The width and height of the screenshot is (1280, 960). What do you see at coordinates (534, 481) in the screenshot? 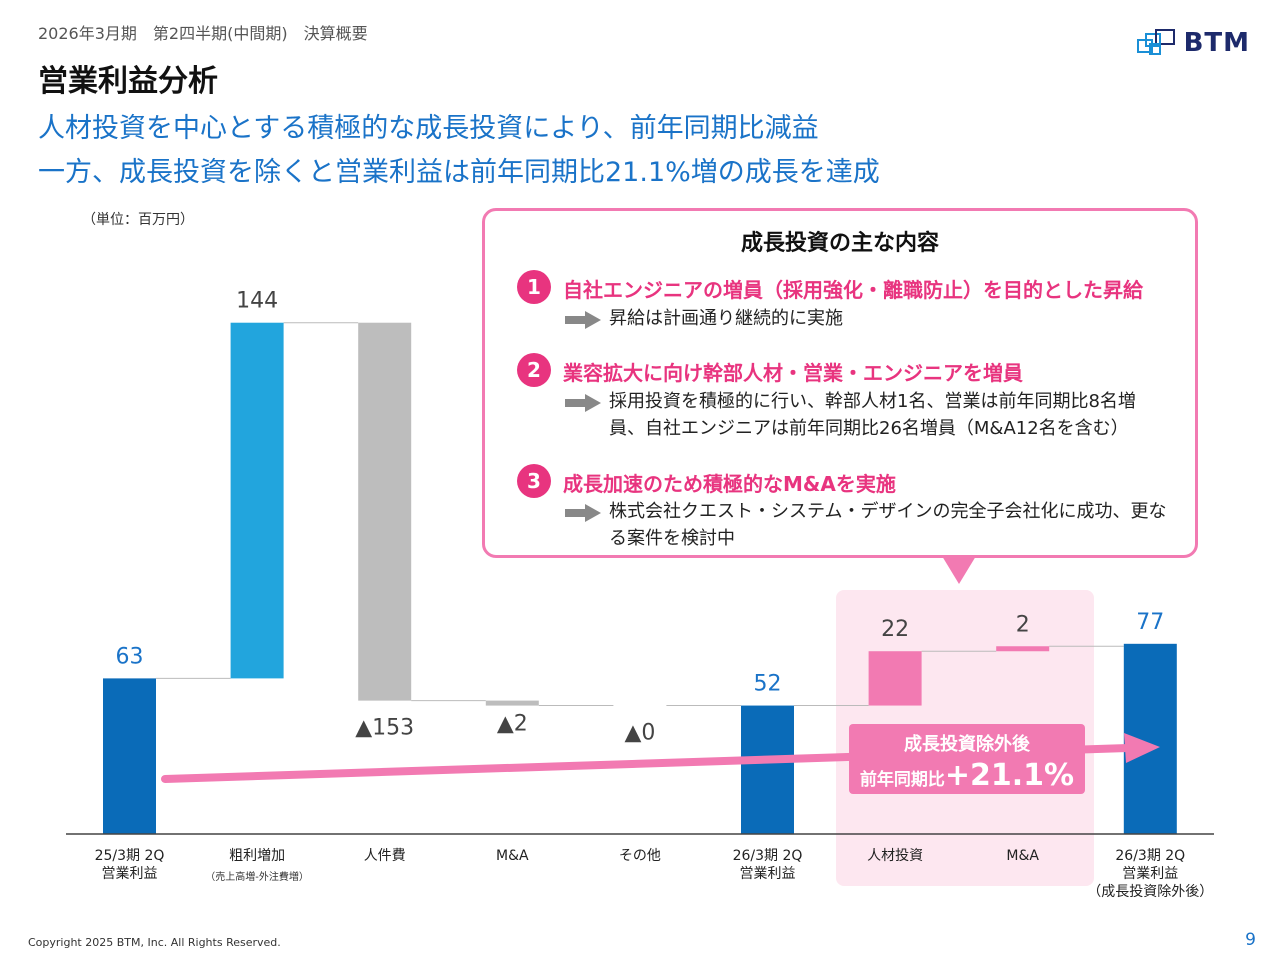
I see `item-3-number: 3` at bounding box center [534, 481].